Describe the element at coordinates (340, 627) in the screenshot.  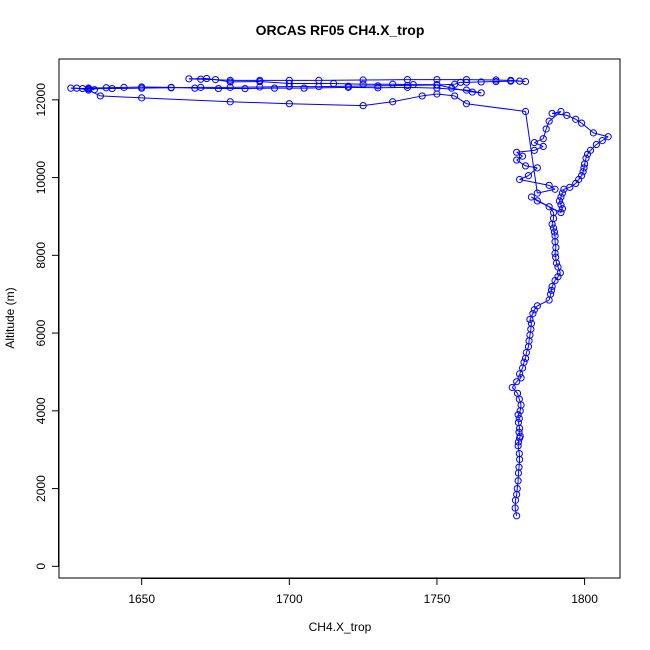
I see `x-axis-label: CH4.X_trop` at that location.